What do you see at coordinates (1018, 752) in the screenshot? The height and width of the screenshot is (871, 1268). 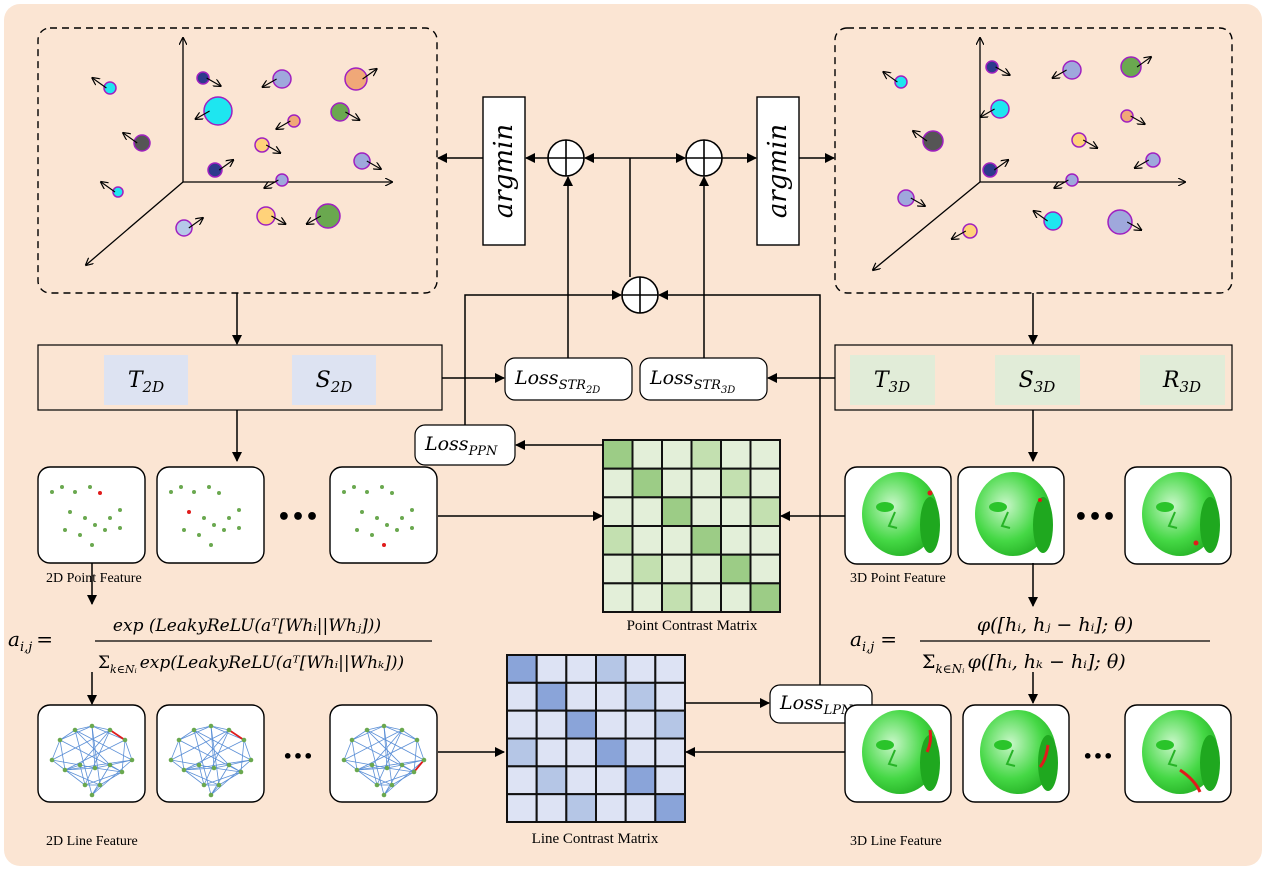 I see `face-head` at bounding box center [1018, 752].